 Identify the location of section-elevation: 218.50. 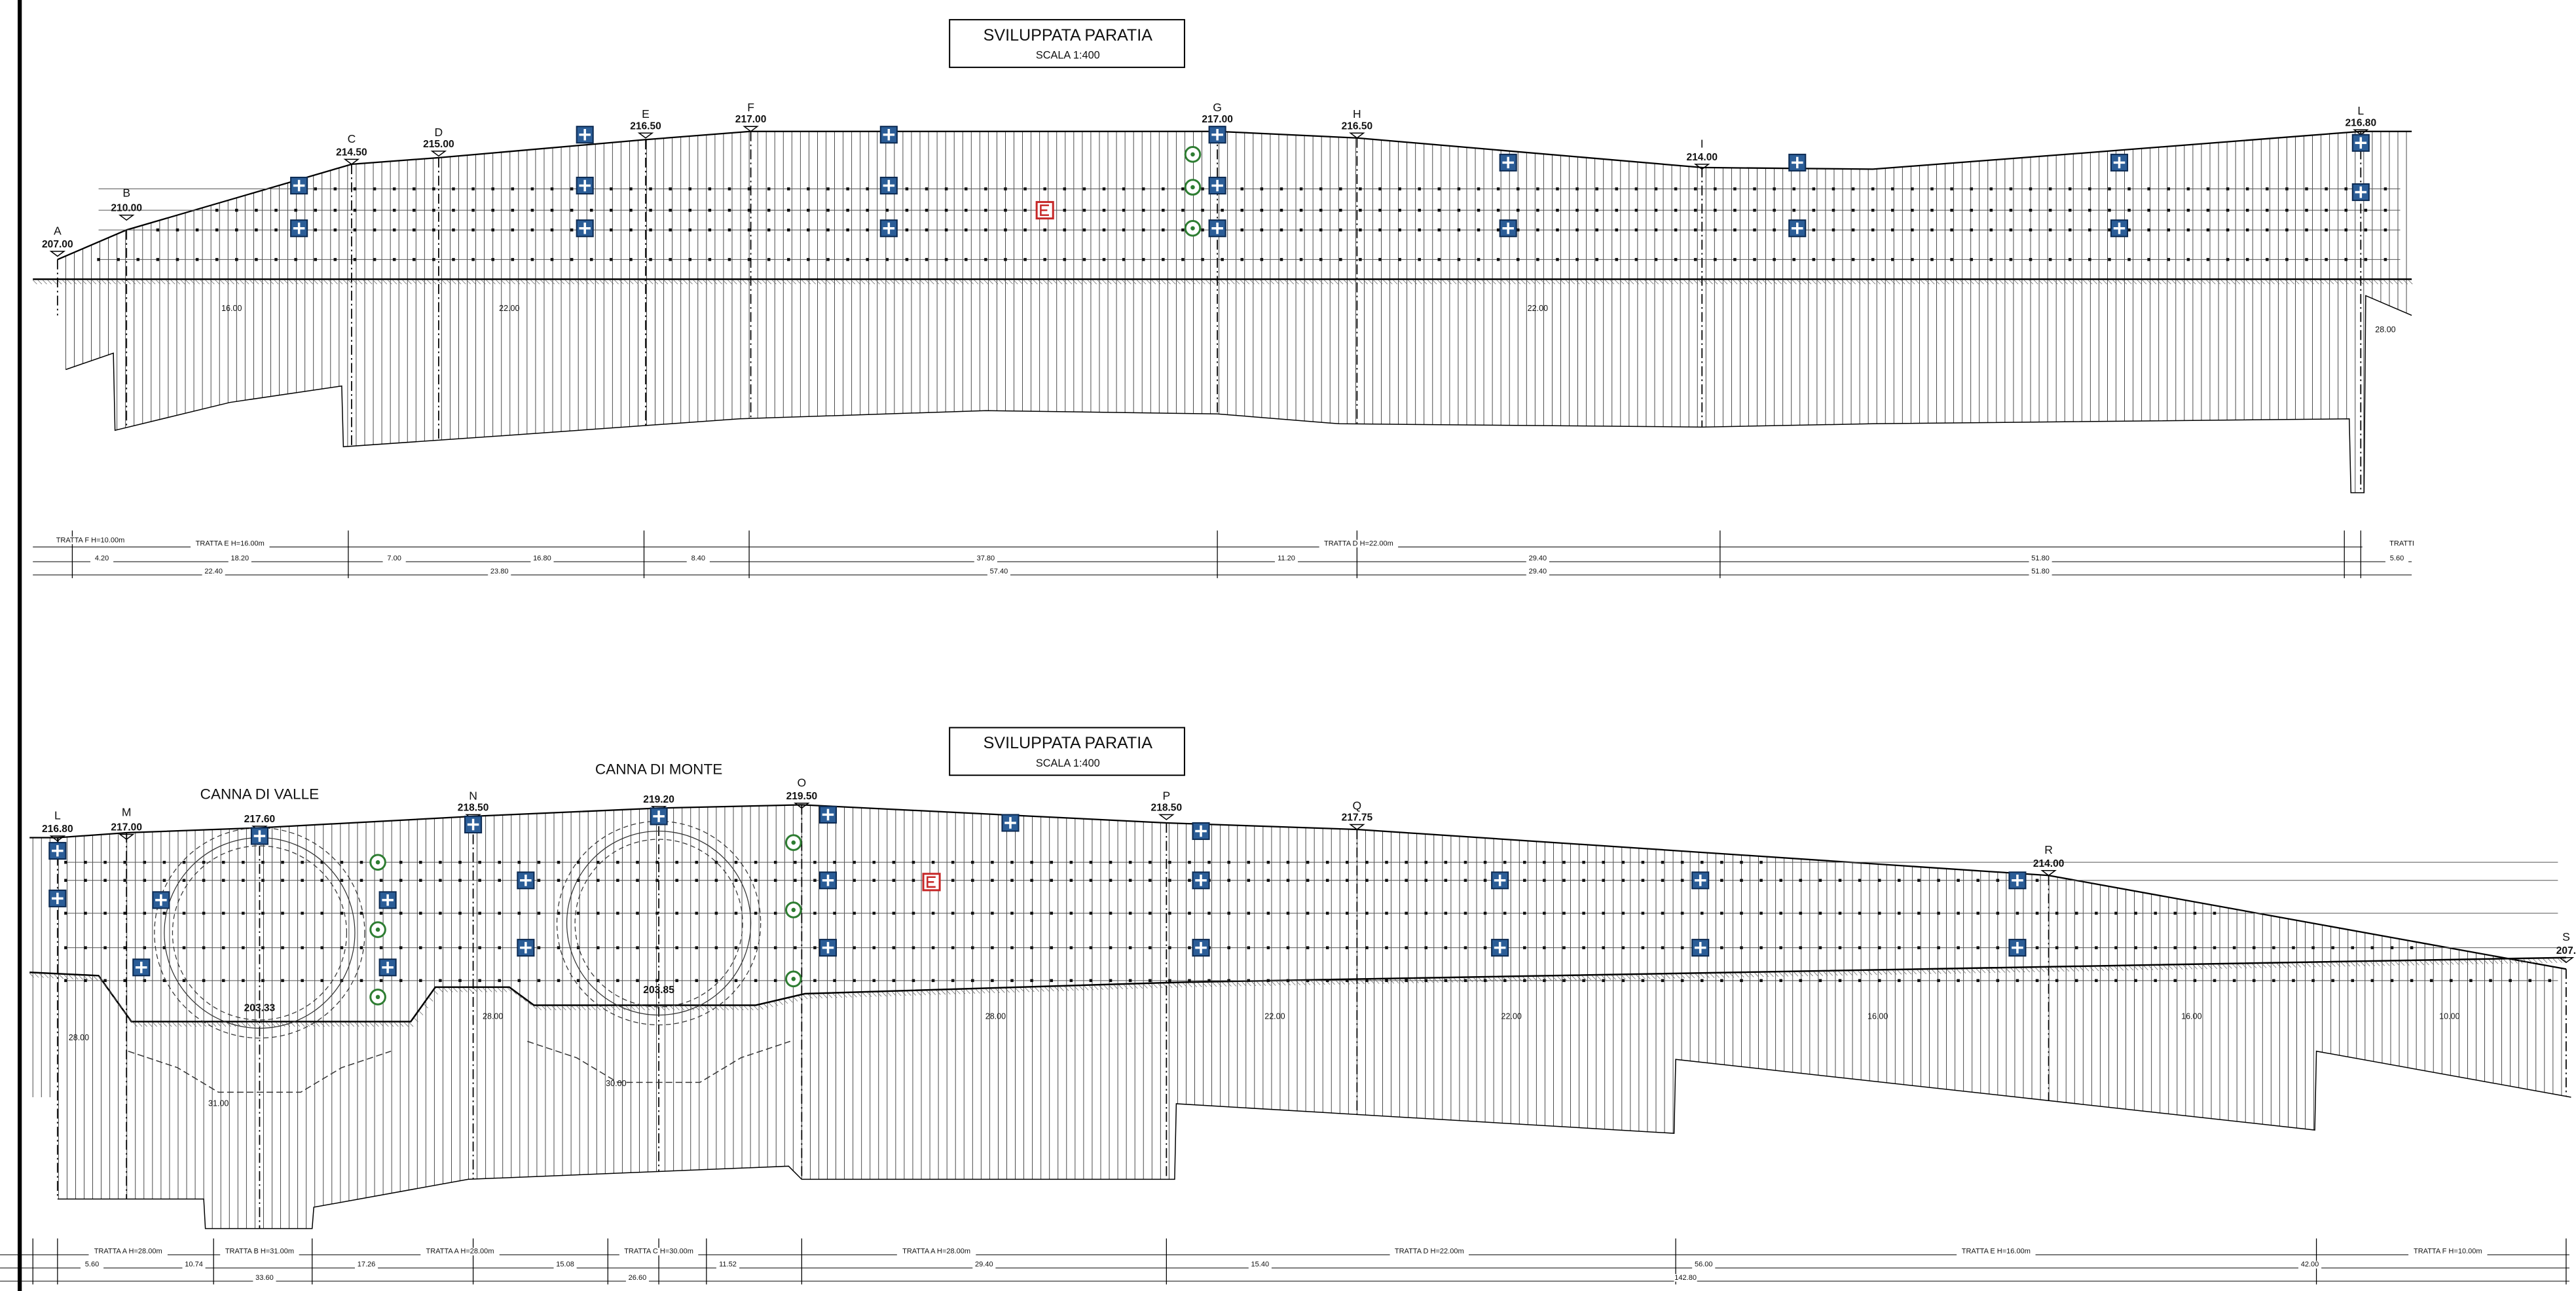
(1167, 807).